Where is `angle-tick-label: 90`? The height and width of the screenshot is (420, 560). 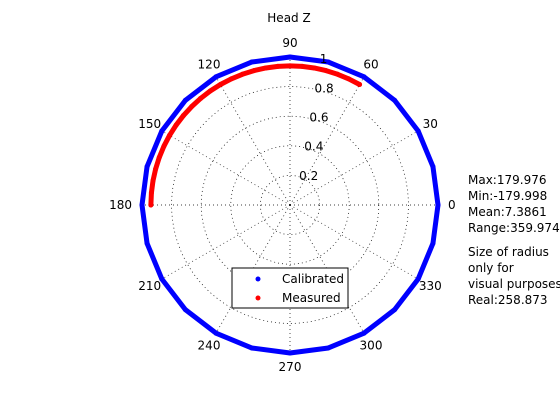
angle-tick-label: 90 is located at coordinates (289, 43).